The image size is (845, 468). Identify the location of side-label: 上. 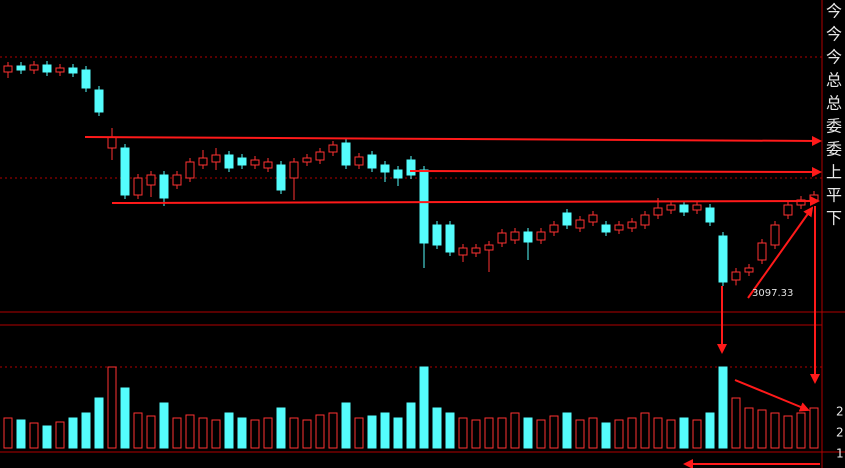
(834, 172).